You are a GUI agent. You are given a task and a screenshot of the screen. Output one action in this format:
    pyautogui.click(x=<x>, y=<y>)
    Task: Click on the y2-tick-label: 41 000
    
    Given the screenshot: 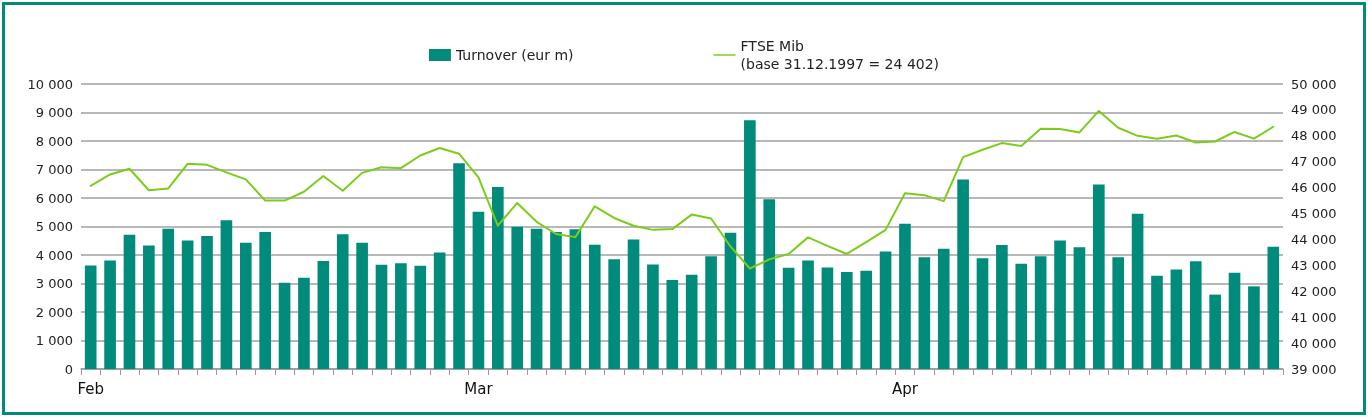 What is the action you would take?
    pyautogui.click(x=1314, y=317)
    